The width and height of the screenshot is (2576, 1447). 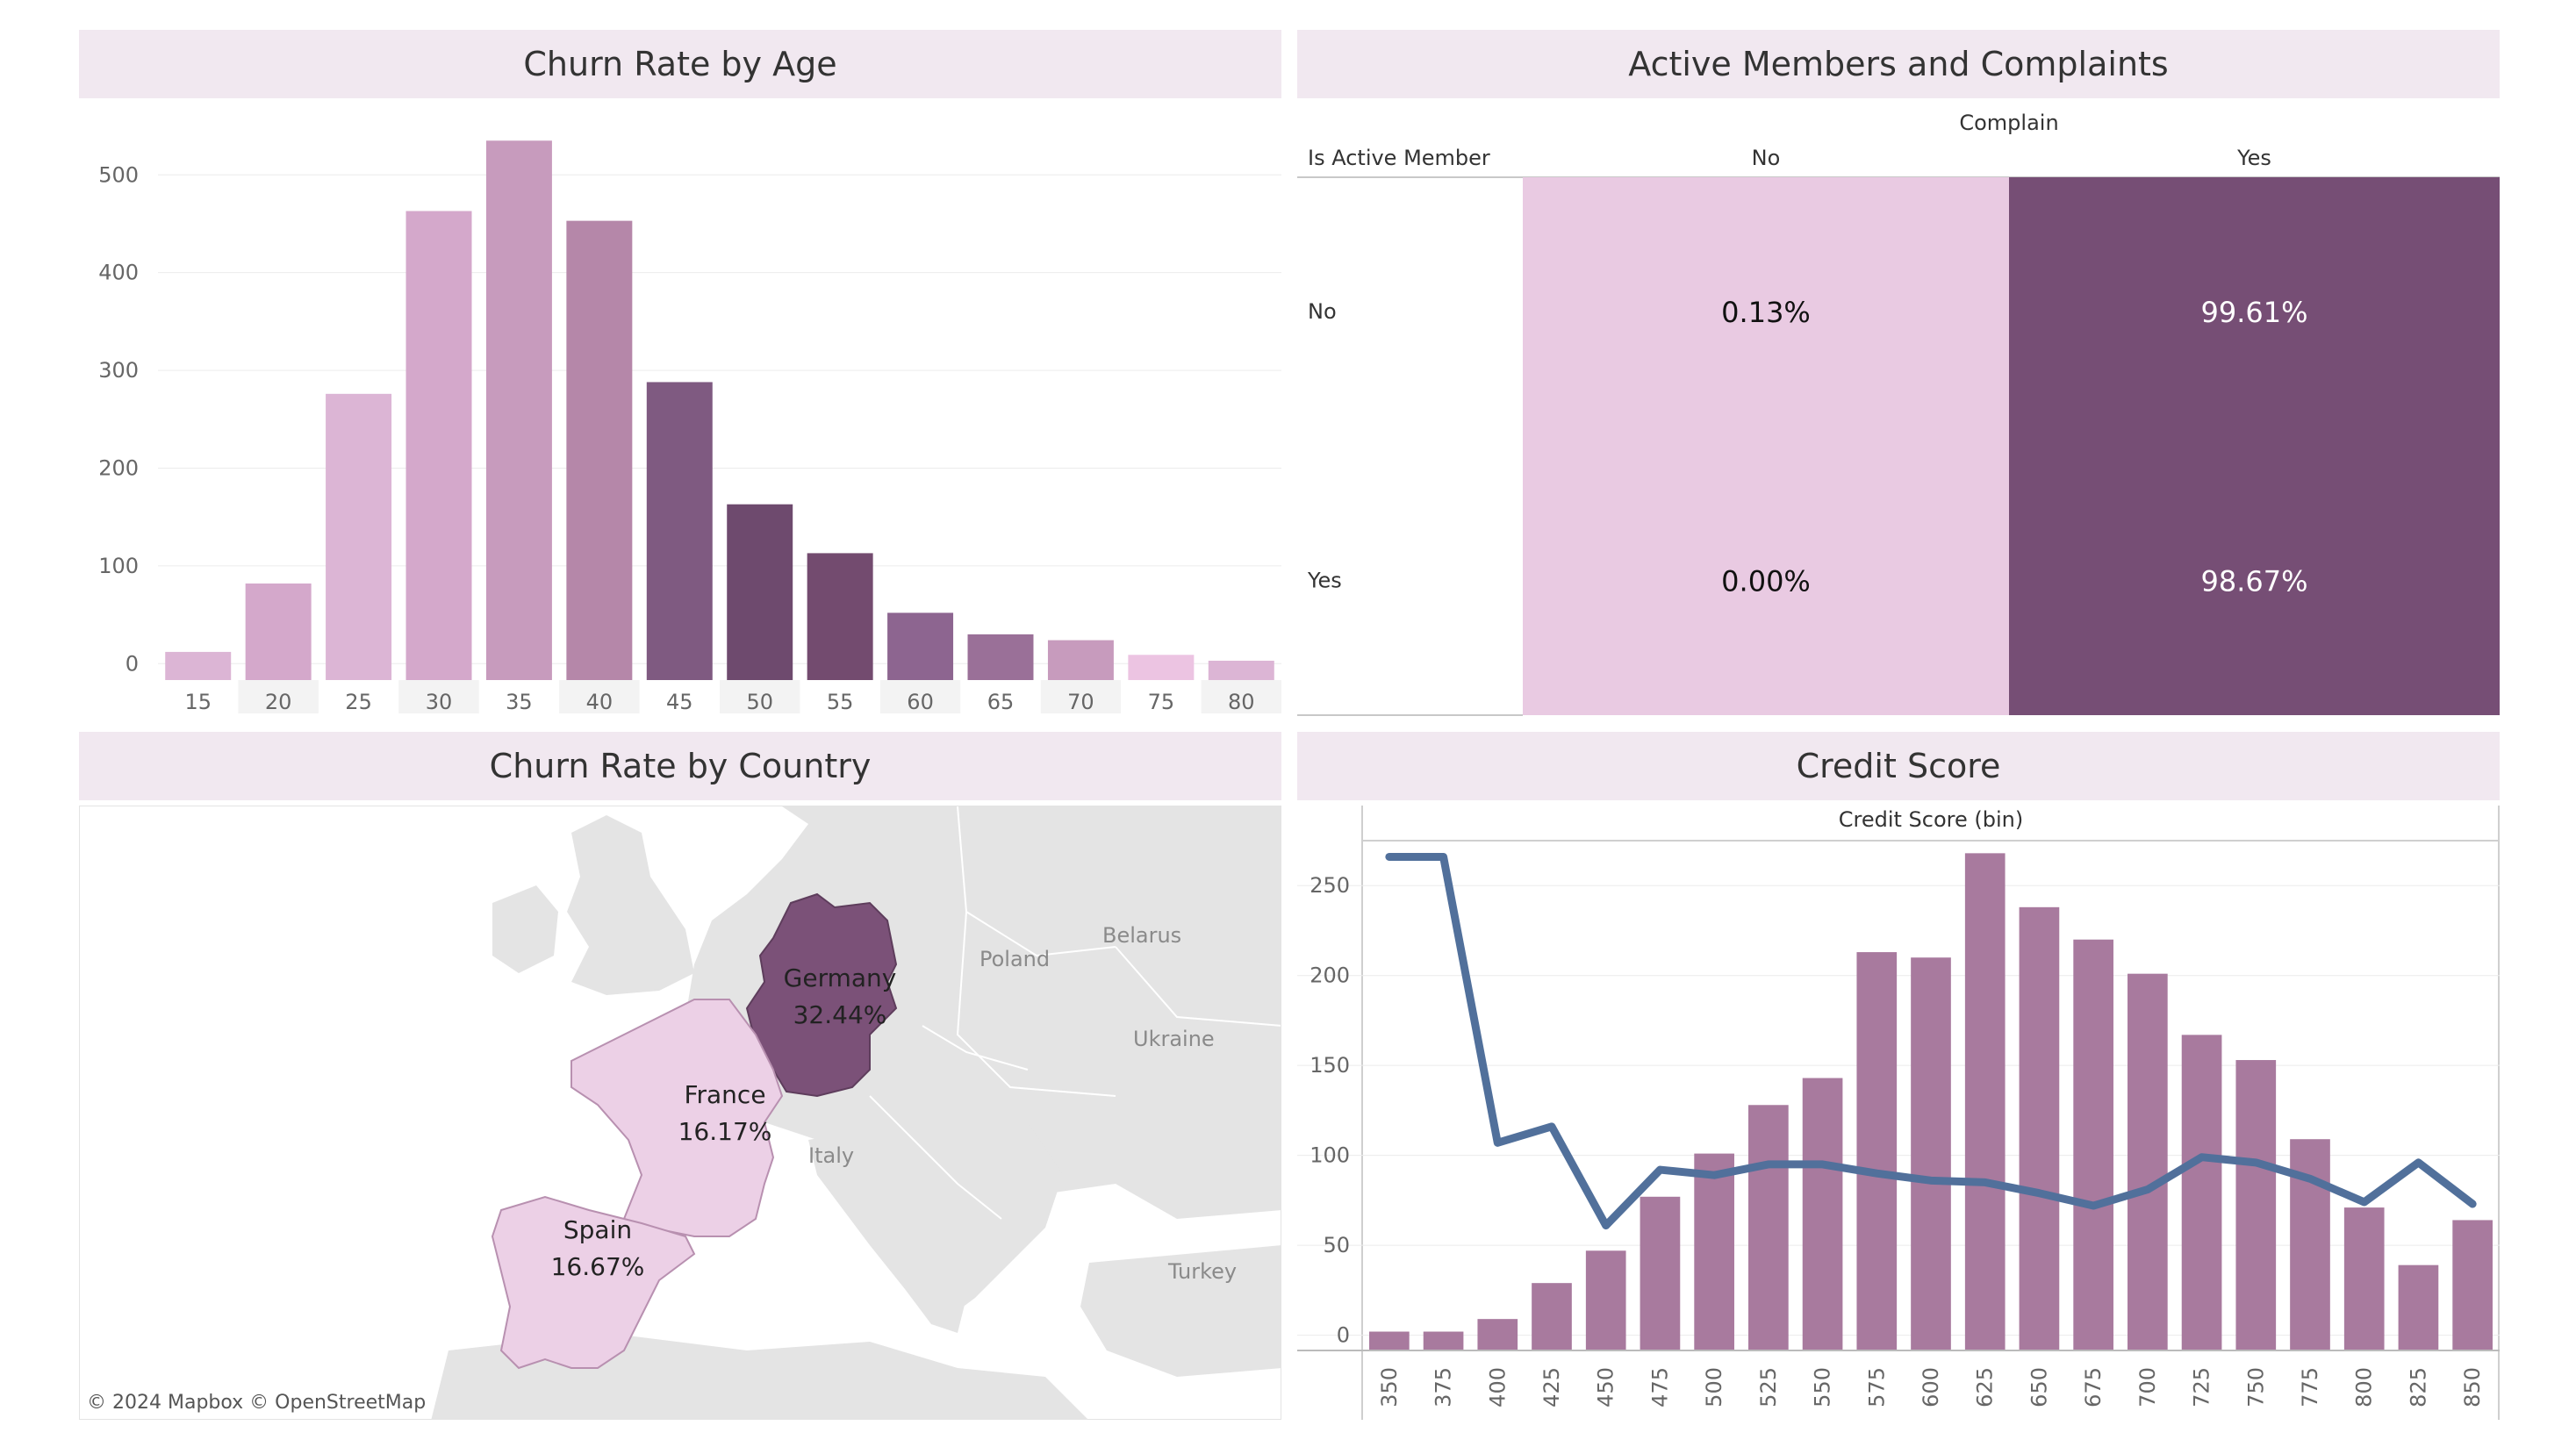 What do you see at coordinates (593, 1282) in the screenshot?
I see `country-spain` at bounding box center [593, 1282].